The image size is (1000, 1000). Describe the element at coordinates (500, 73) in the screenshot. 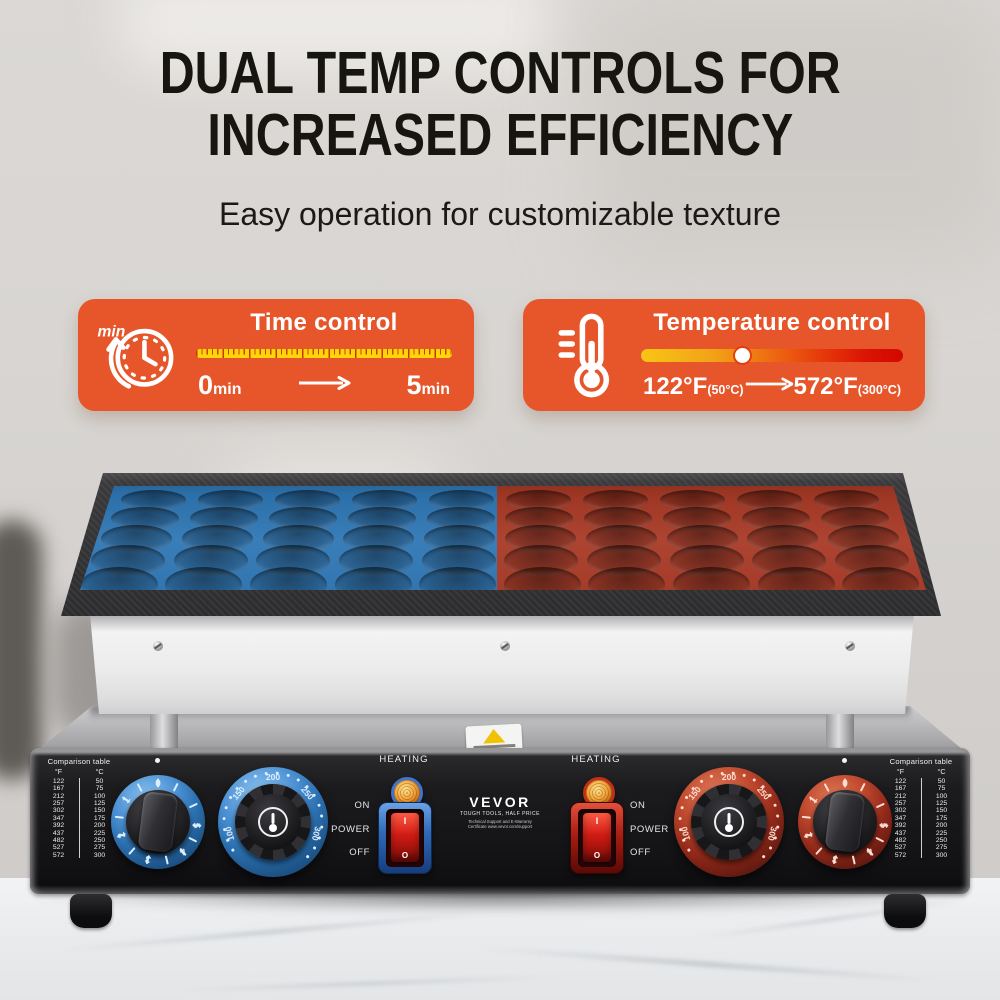

I see `page-title-line1: DUAL TEMP CONTROLS FOR` at that location.